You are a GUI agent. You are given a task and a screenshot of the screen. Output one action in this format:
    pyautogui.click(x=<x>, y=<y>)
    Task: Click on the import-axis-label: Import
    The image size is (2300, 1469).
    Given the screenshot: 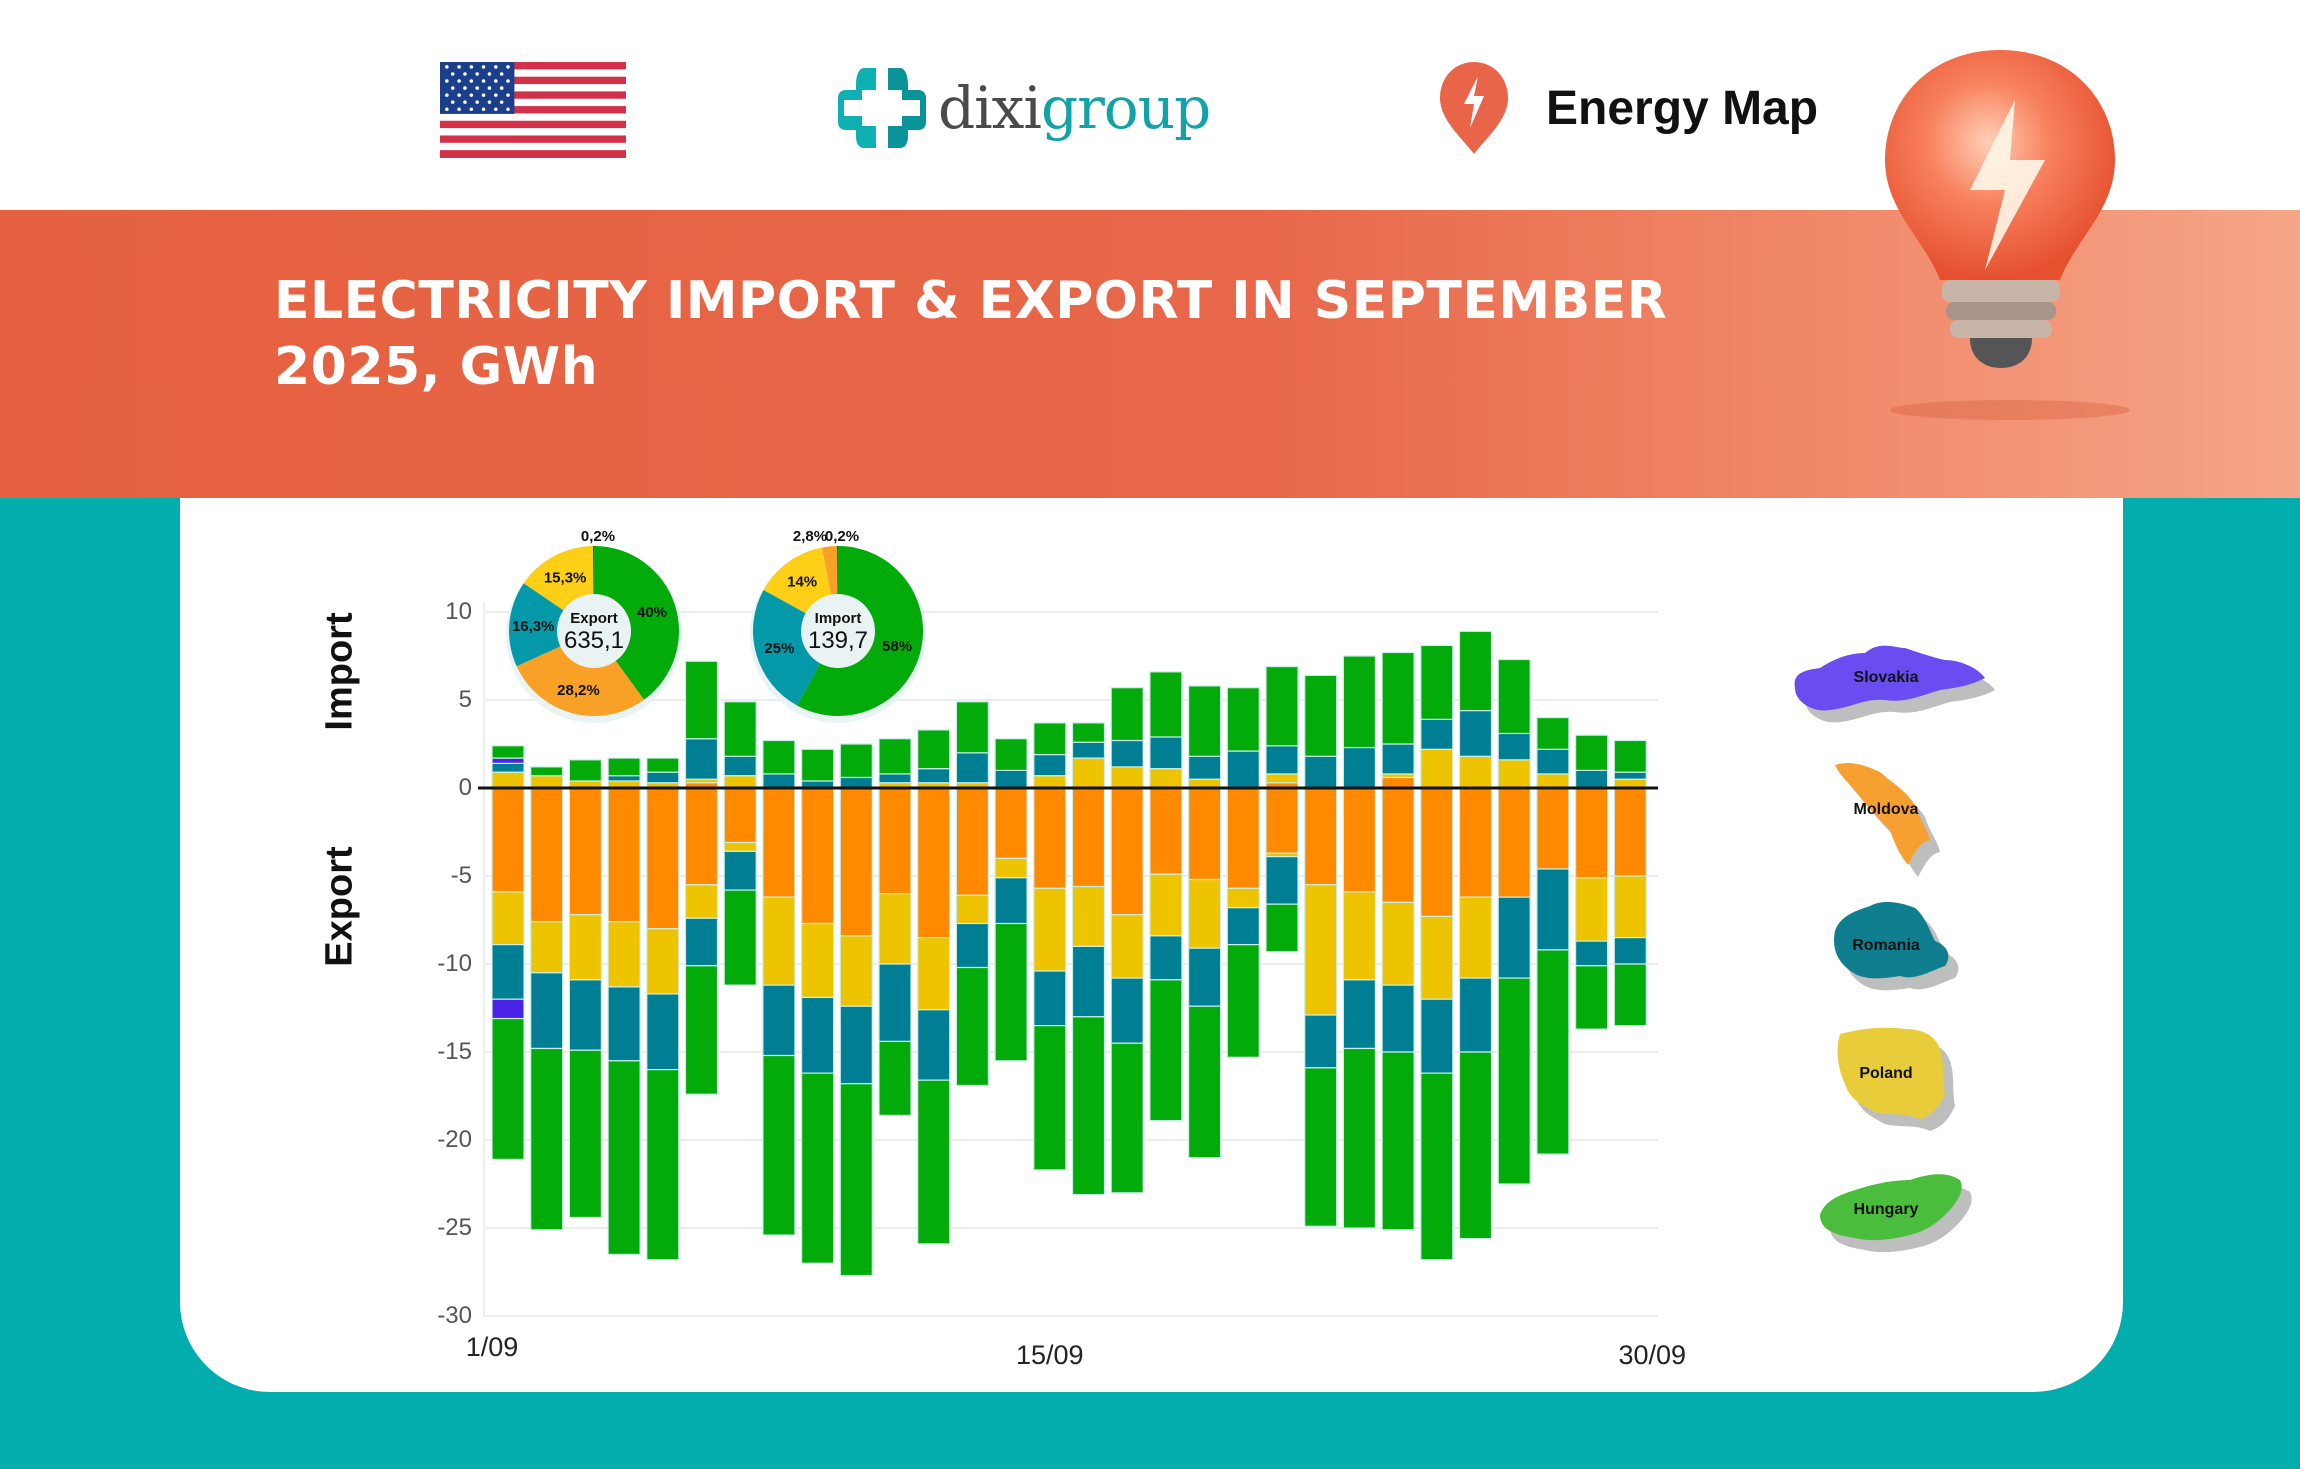 What is the action you would take?
    pyautogui.click(x=339, y=671)
    